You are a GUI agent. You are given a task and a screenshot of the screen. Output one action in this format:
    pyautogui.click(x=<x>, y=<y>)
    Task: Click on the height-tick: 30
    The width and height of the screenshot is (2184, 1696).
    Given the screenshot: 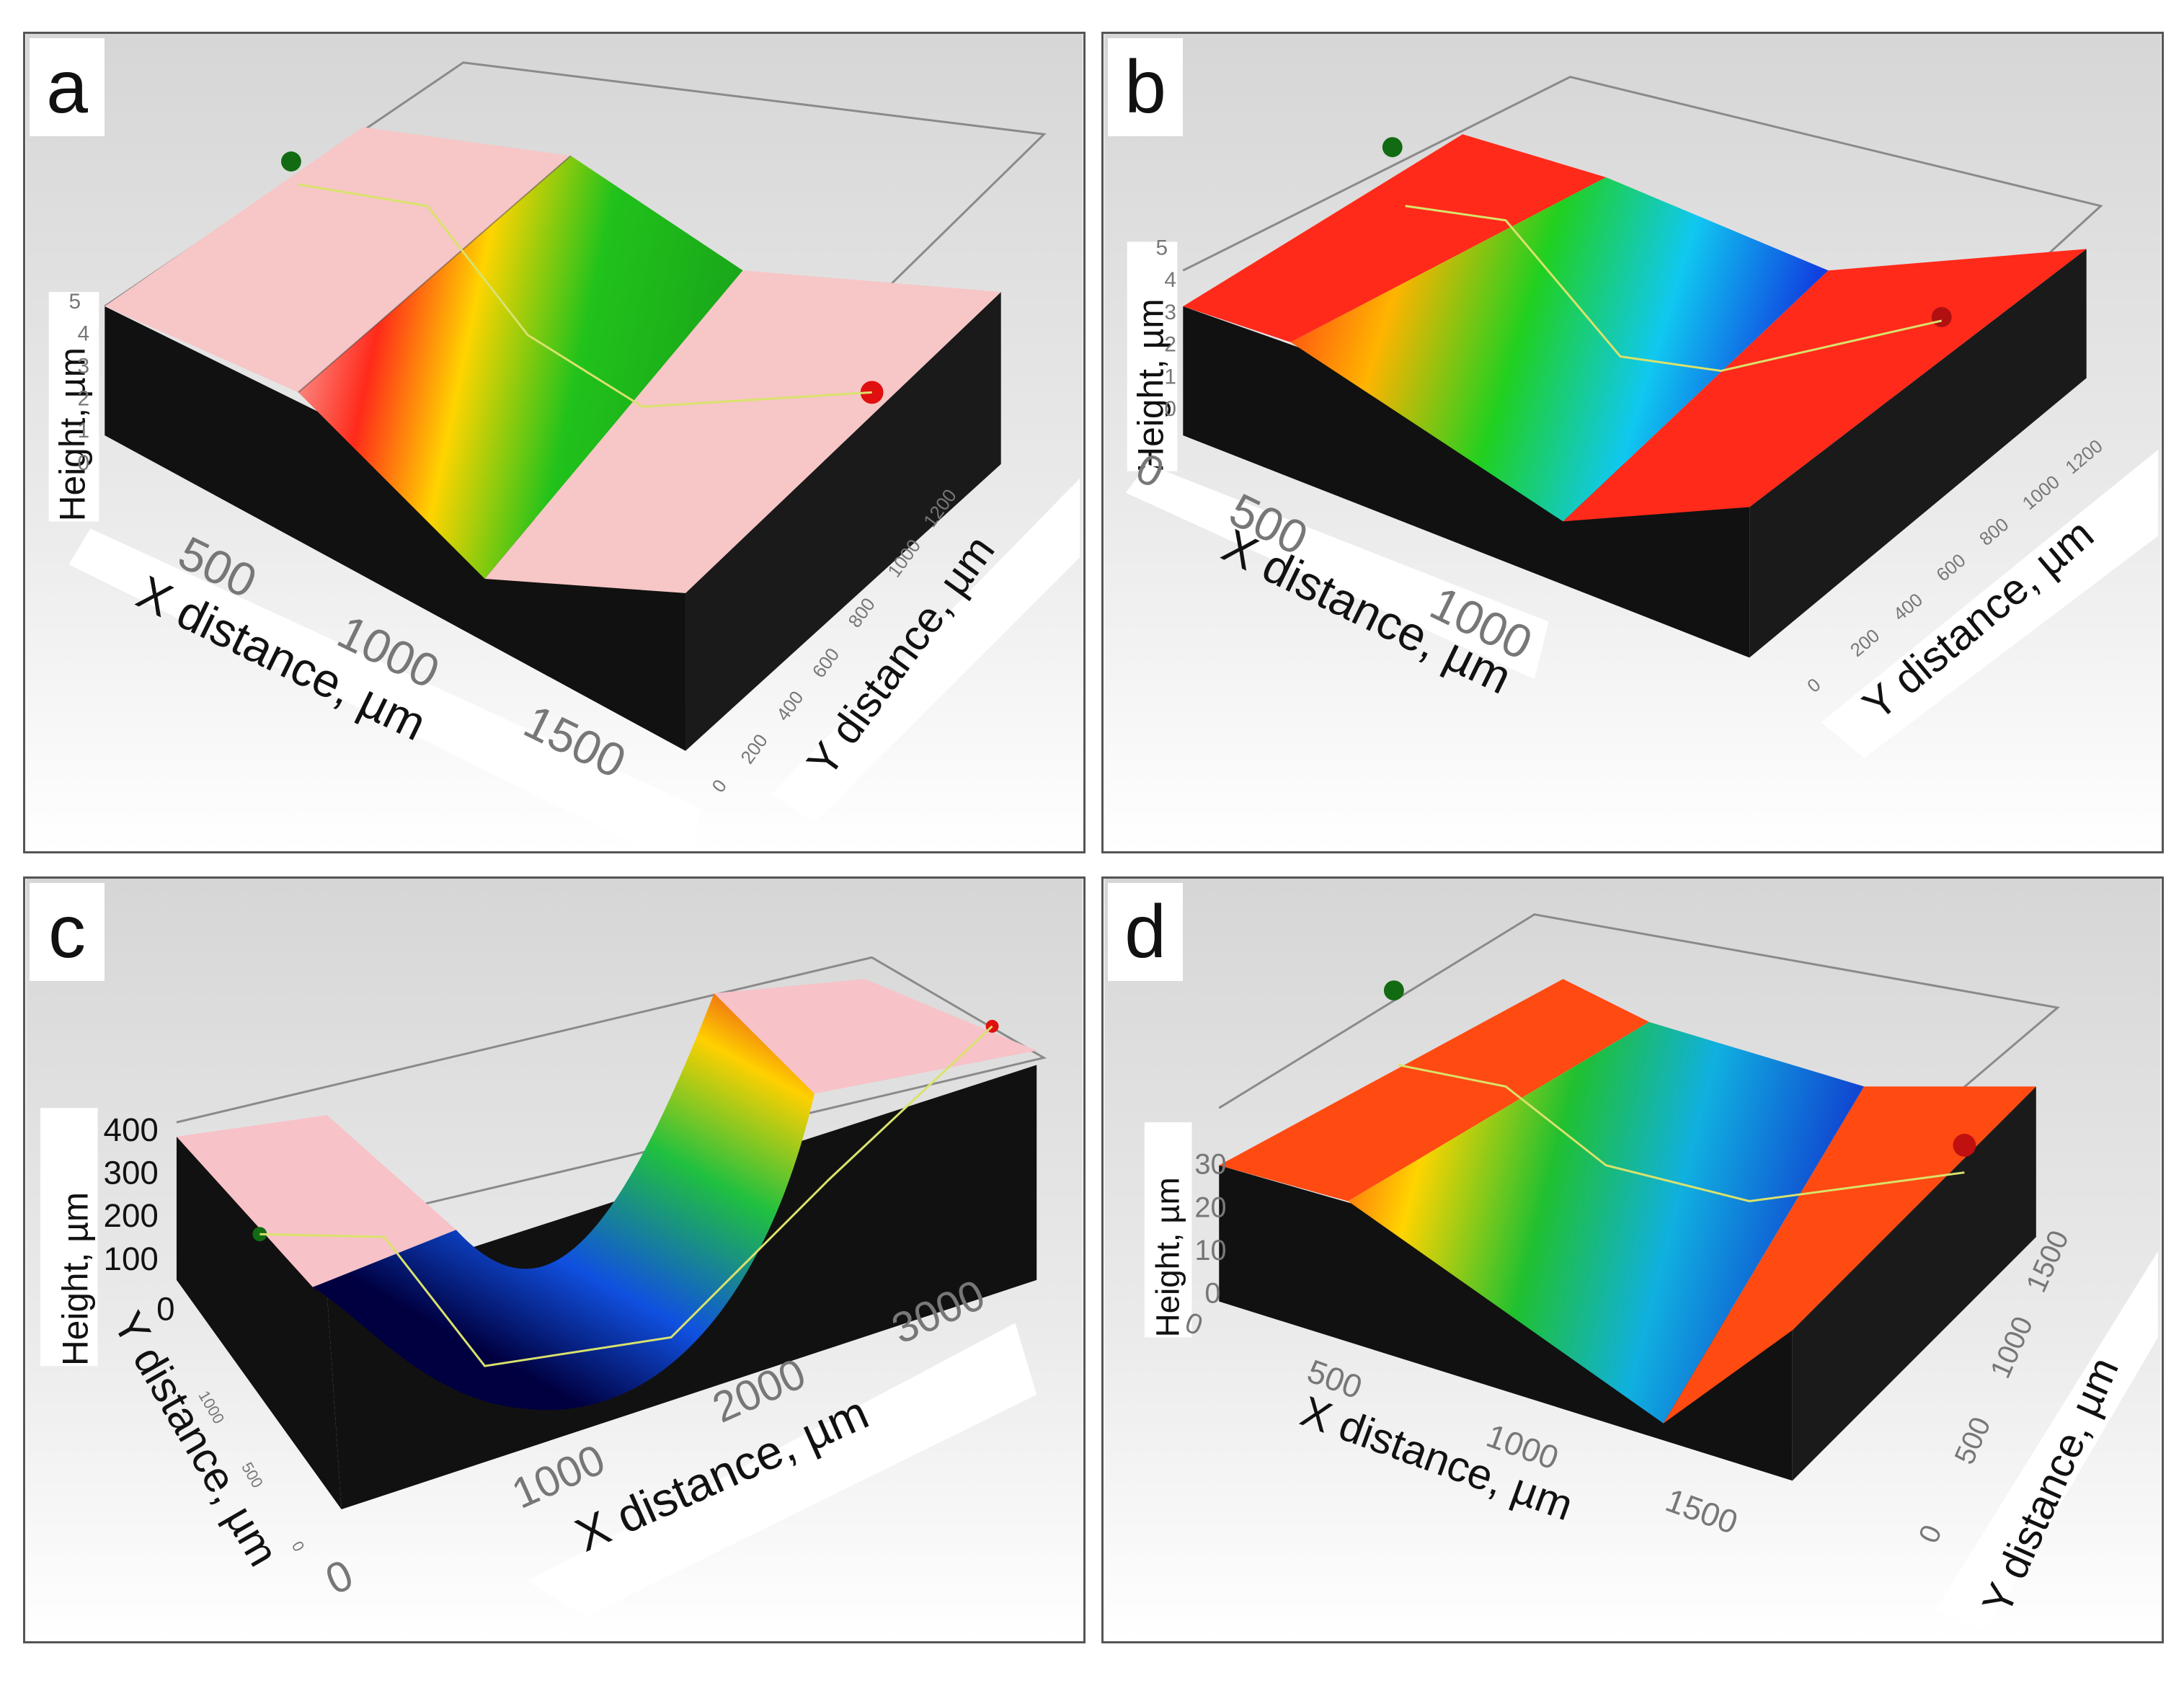 What is the action you would take?
    pyautogui.click(x=1210, y=1165)
    